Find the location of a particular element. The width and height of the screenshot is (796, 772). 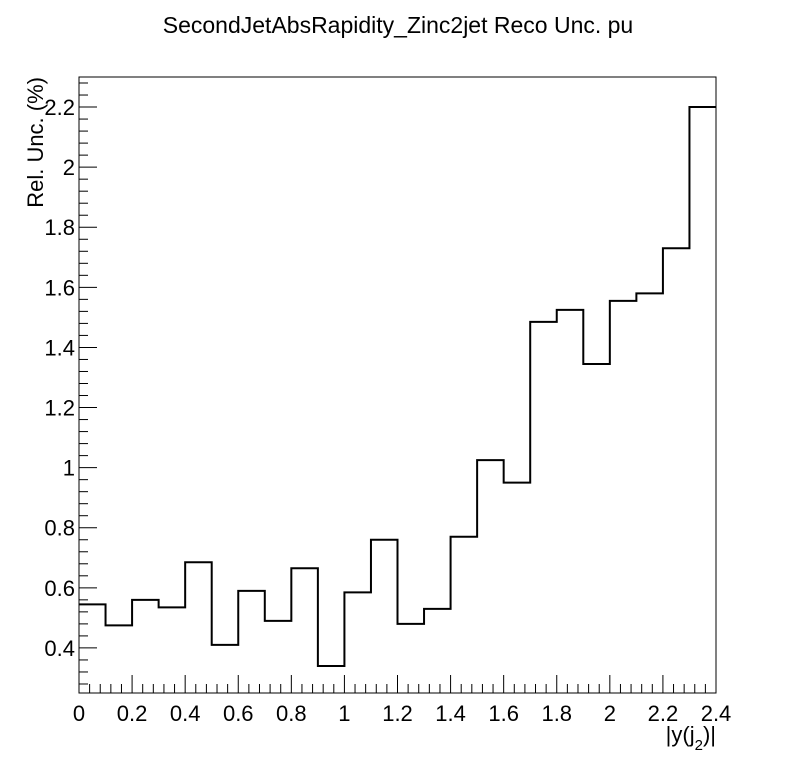

y-tick-label: 1.8 is located at coordinates (59, 227).